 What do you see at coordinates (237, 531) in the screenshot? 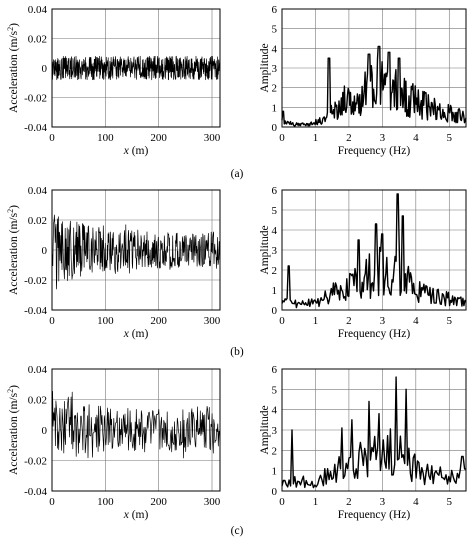
I see `caption-c: (c)` at bounding box center [237, 531].